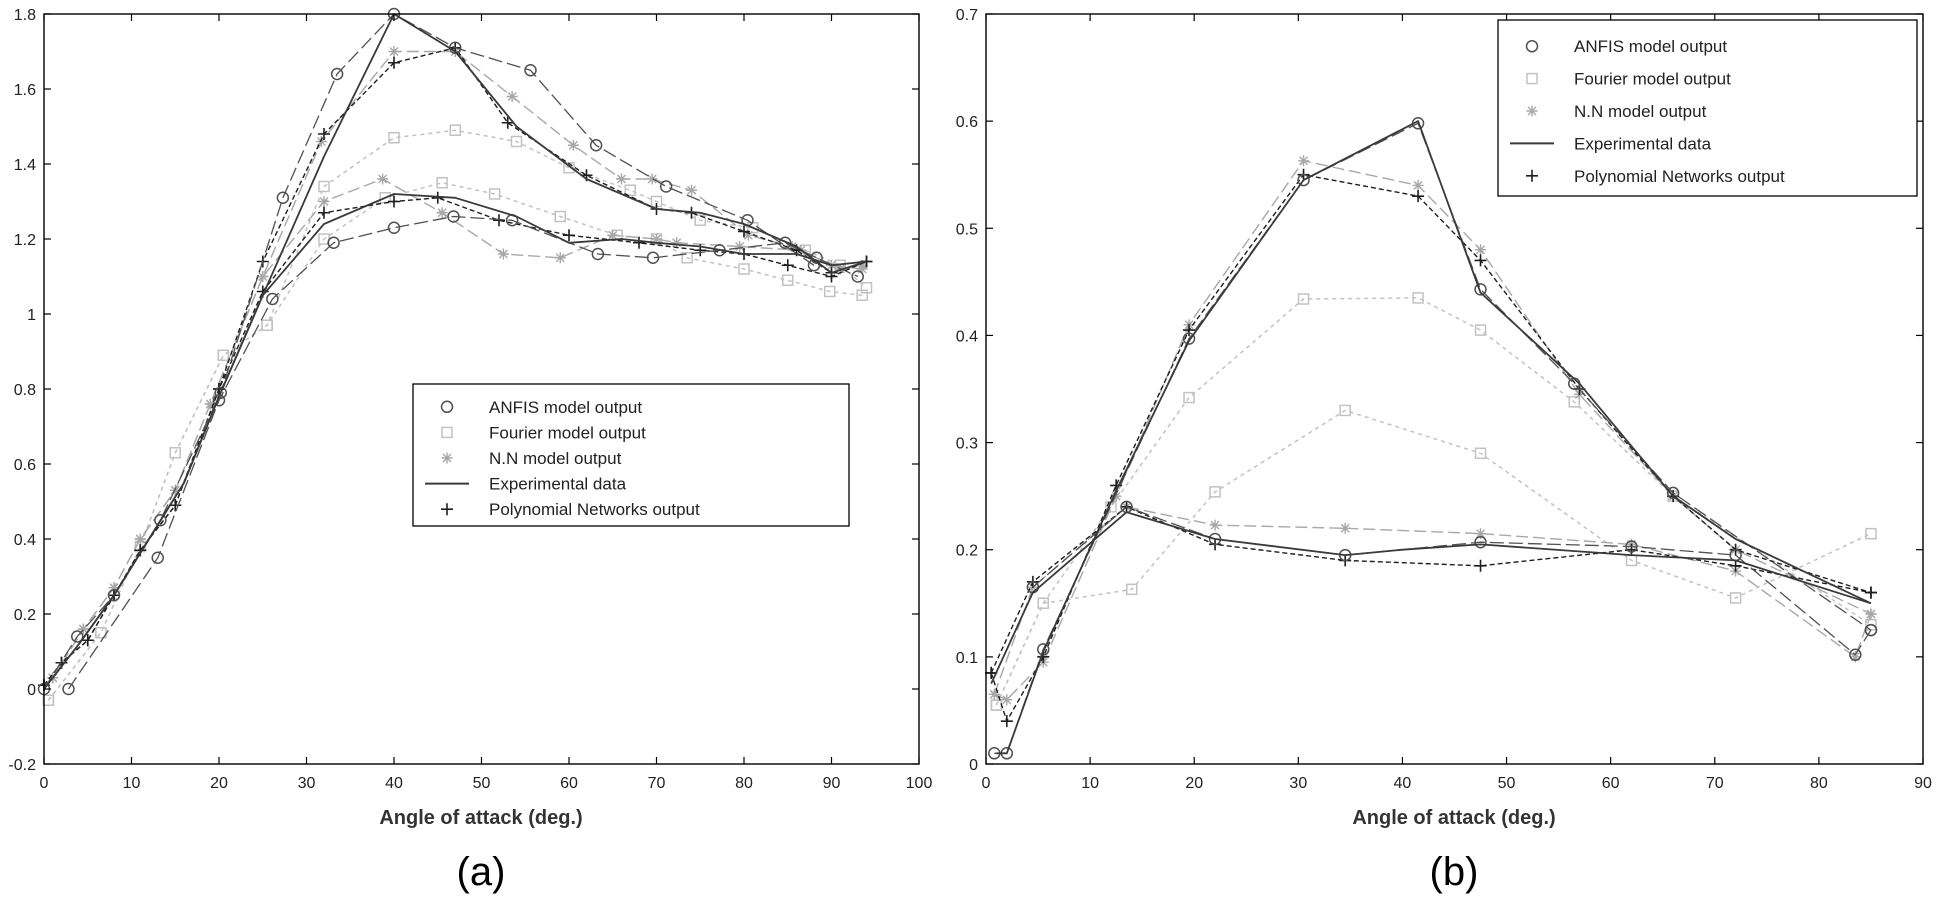  What do you see at coordinates (1650, 46) in the screenshot?
I see `legend-entry-label: ANFIS model output` at bounding box center [1650, 46].